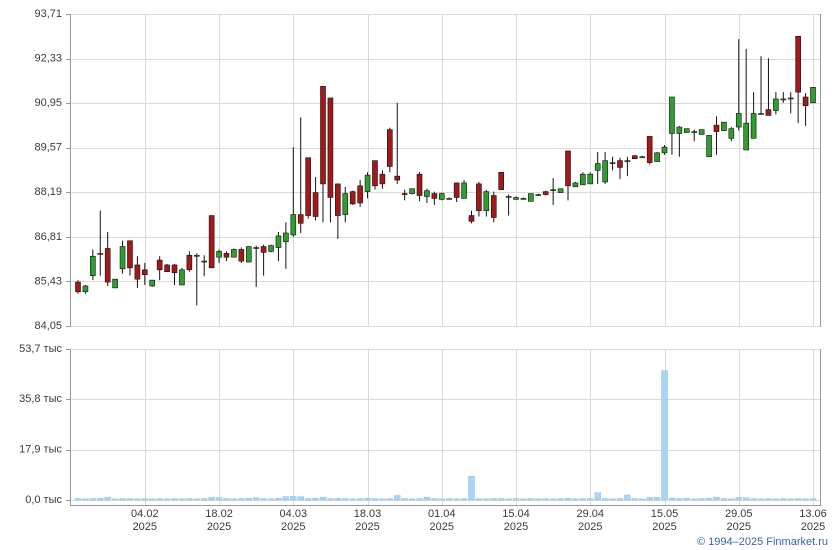  I want to click on x-tick-label: 29.04, so click(591, 514).